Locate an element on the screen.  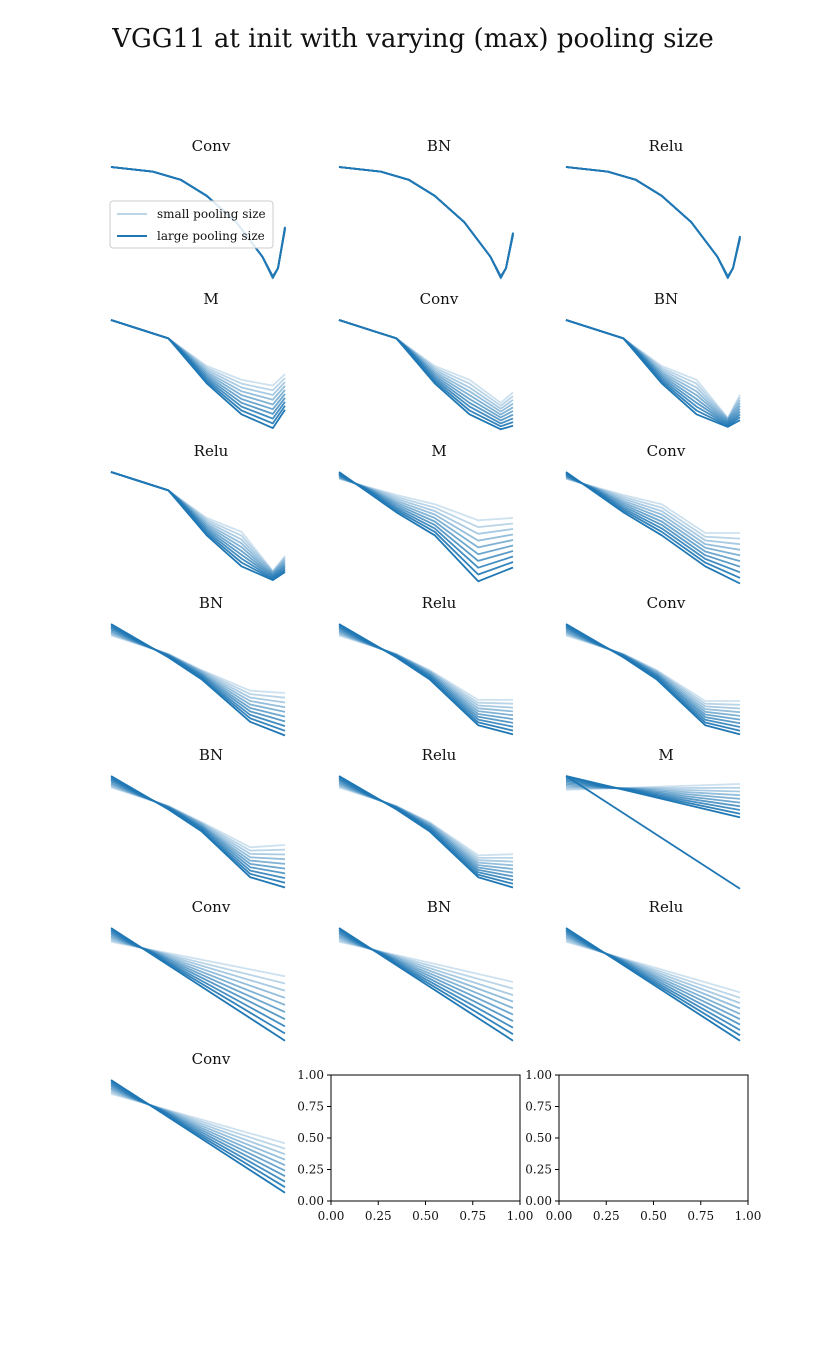
subplot-13: BN is located at coordinates (198, 817).